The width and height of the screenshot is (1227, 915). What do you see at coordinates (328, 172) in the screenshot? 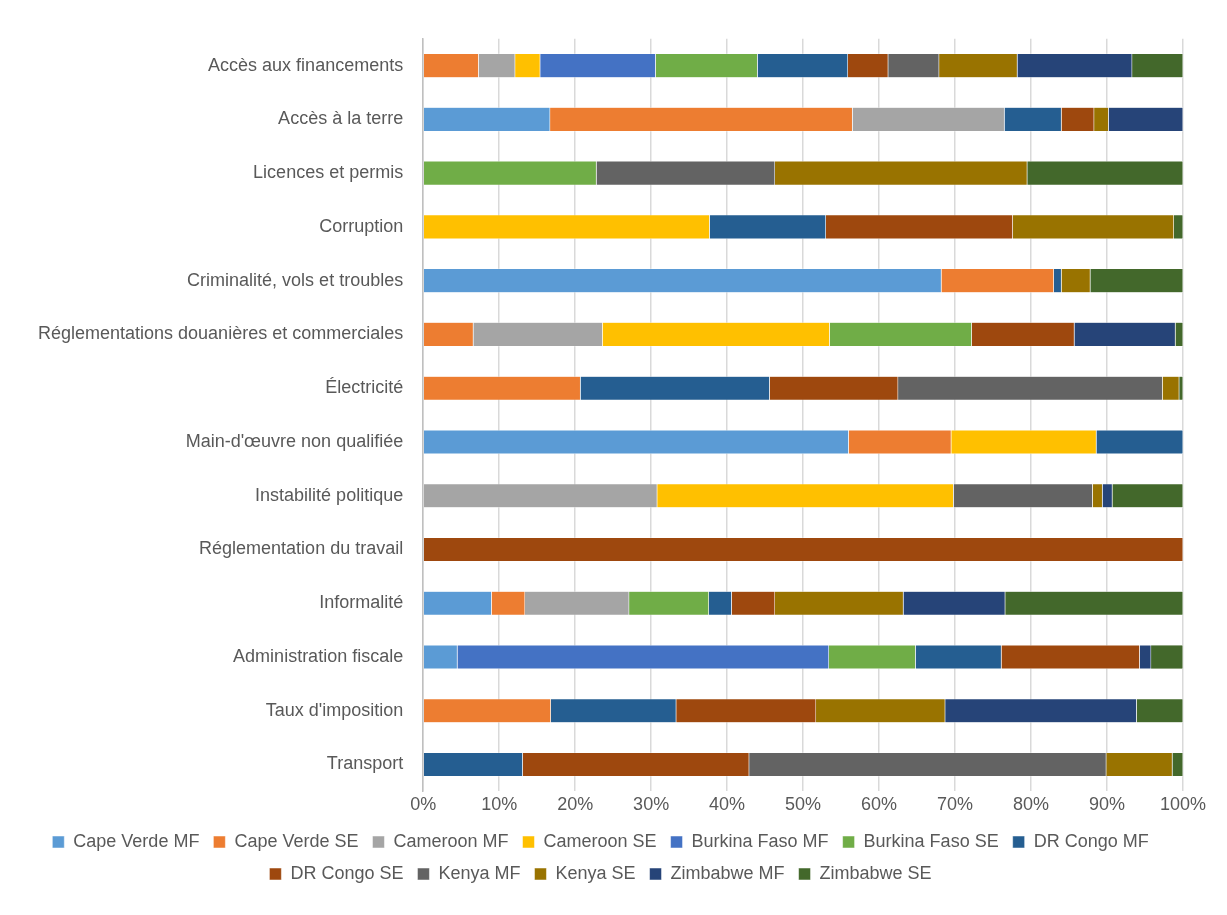
I see `y-tick-label: Licences et permis` at bounding box center [328, 172].